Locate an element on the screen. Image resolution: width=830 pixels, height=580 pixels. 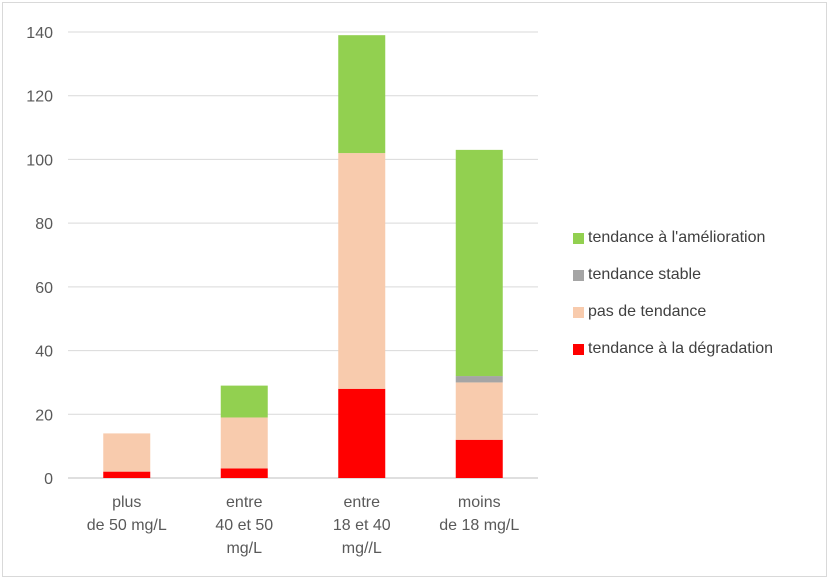
legend-item: tendance à la dégradation is located at coordinates (673, 349).